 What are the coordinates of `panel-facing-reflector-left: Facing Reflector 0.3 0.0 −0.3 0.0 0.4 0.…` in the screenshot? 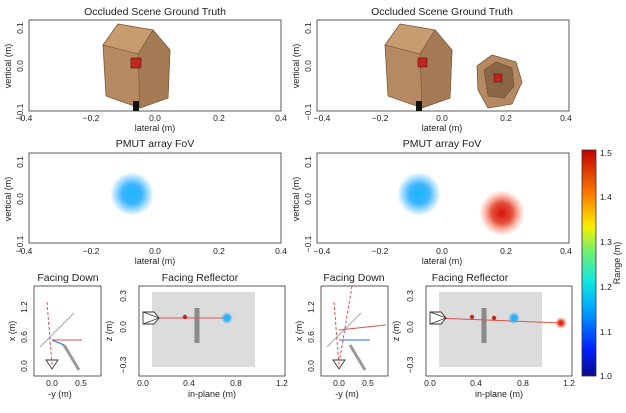 It's located at (196, 335).